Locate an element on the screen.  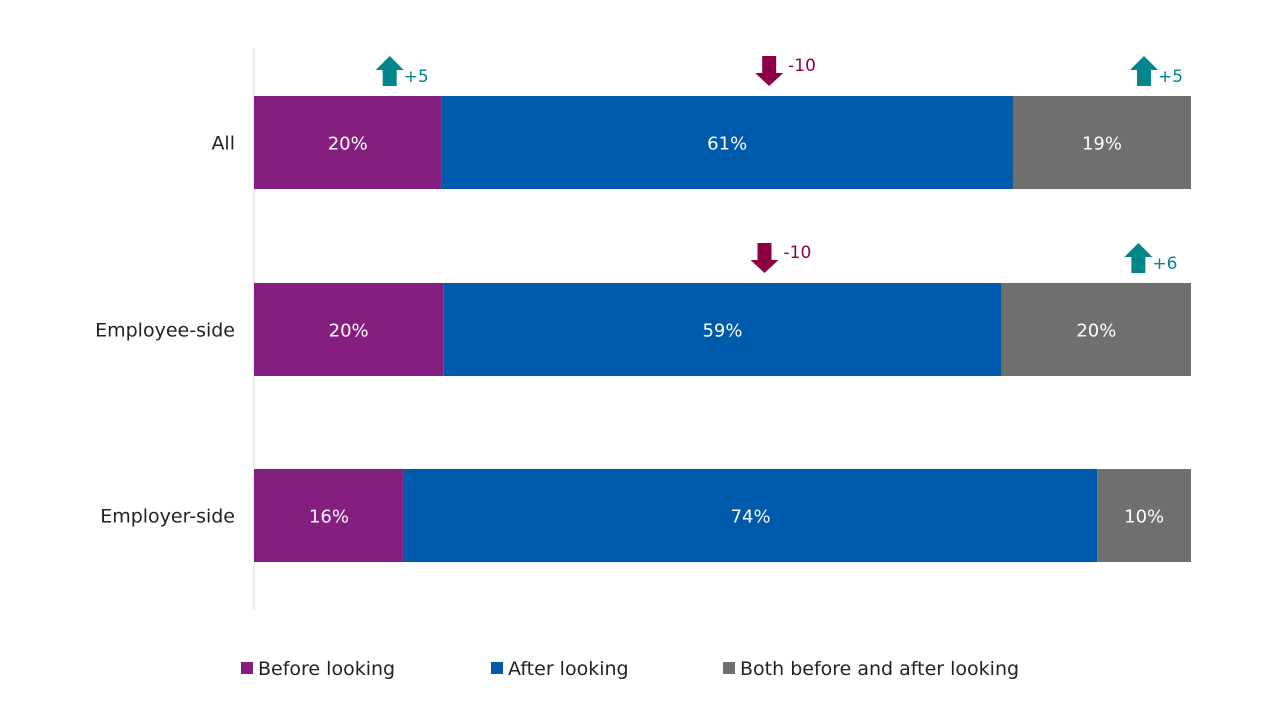
legend-label: After looking is located at coordinates (568, 669).